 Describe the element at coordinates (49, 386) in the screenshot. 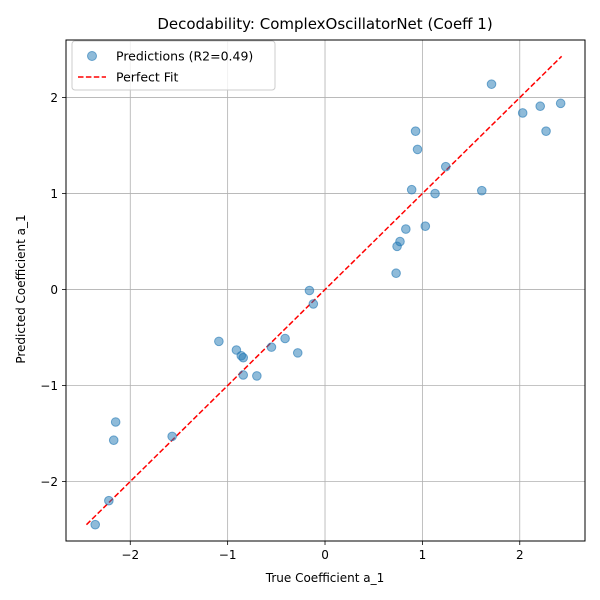

I see `y-tick-label: −1` at that location.